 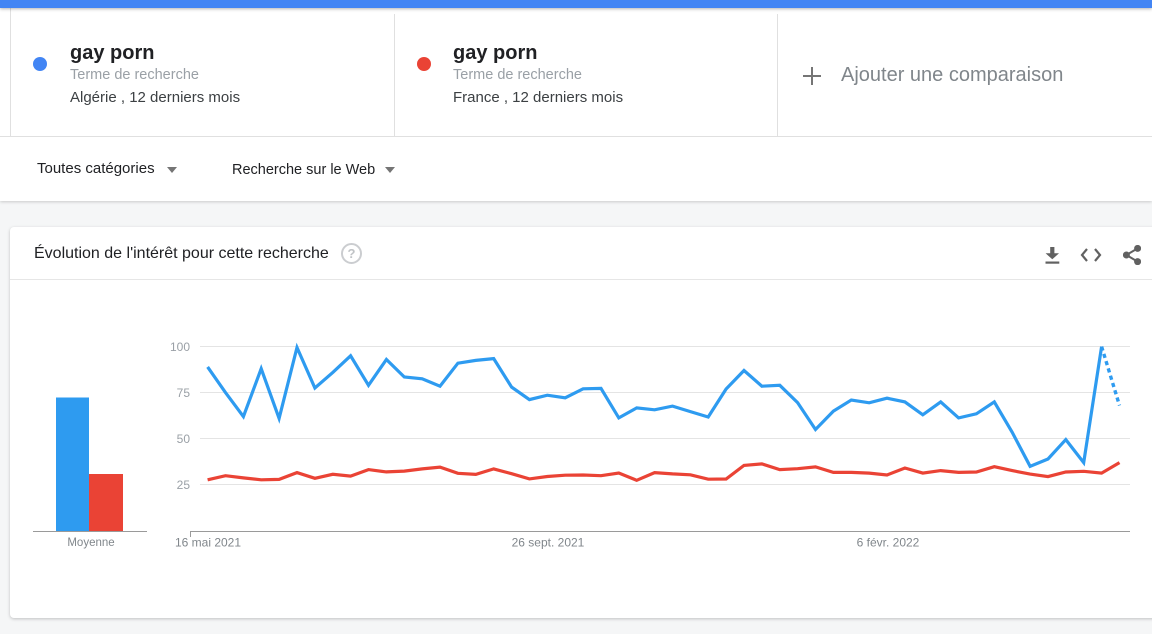 What do you see at coordinates (184, 393) in the screenshot?
I see `svg-text: 75` at bounding box center [184, 393].